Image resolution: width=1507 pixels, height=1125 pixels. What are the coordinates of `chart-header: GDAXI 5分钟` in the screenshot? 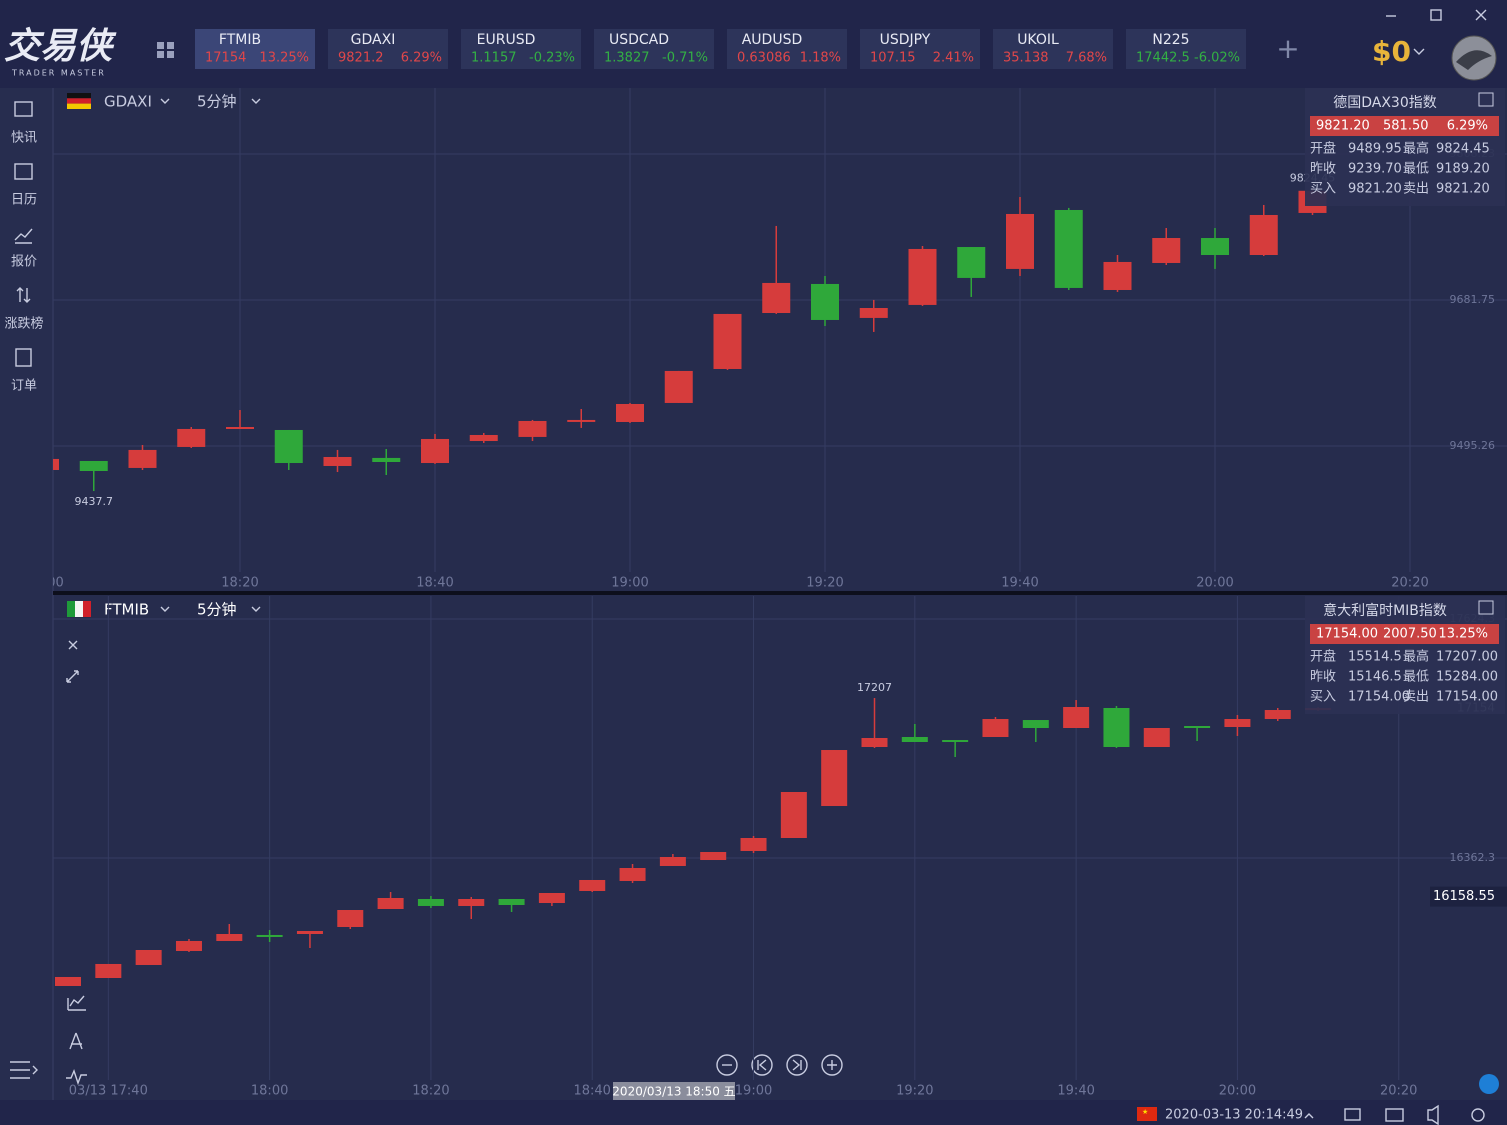 It's located at (164, 102).